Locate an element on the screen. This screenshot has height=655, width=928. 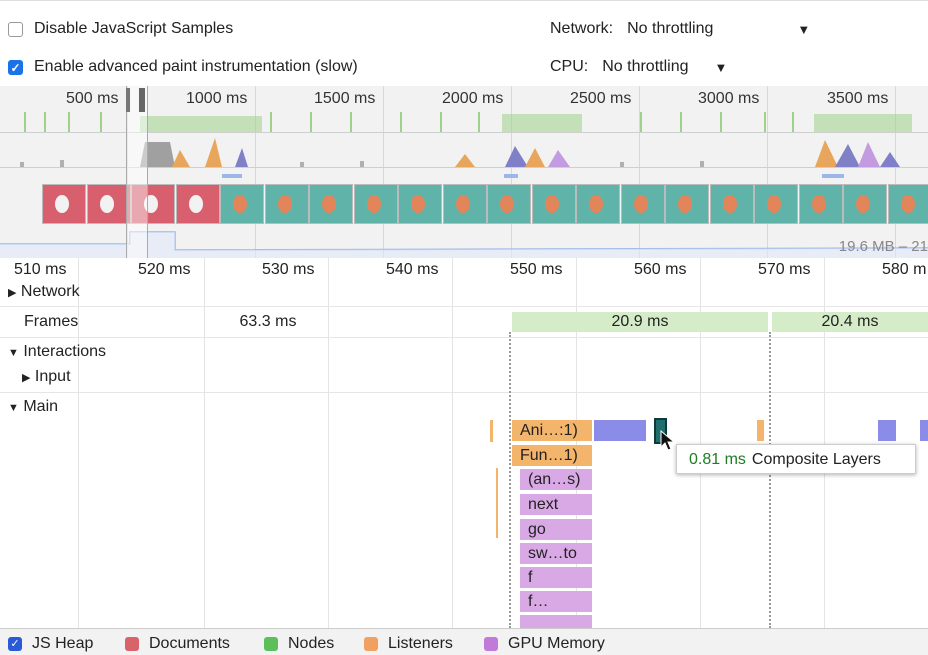
network-track-toggle: ▶ Network is located at coordinates (44, 292).